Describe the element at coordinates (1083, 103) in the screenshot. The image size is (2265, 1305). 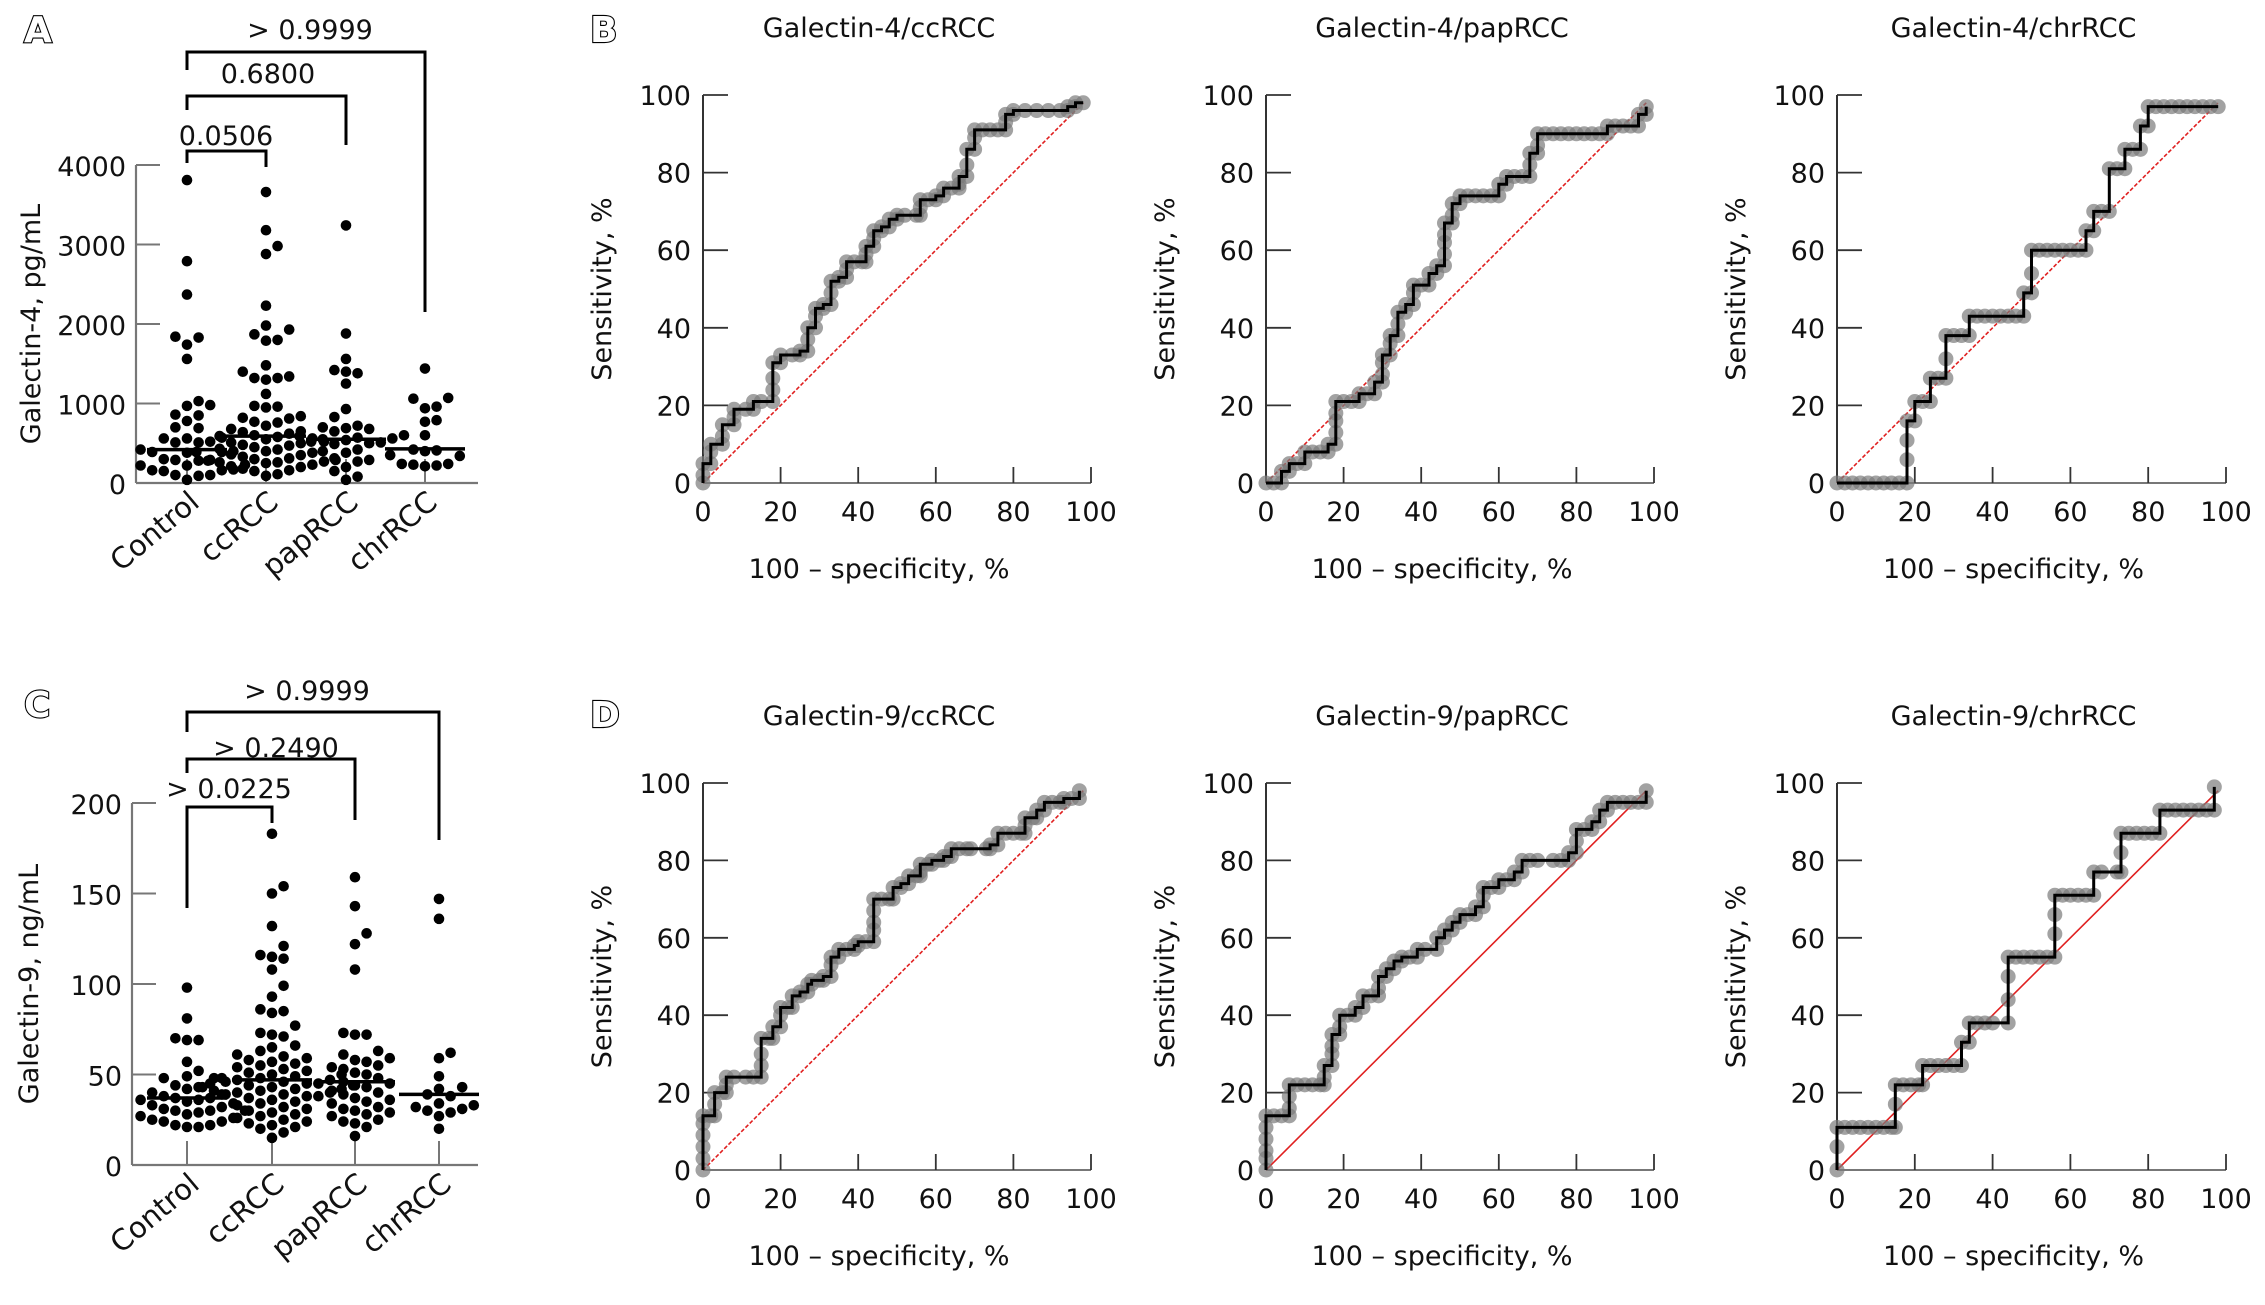
I see `roc-point` at that location.